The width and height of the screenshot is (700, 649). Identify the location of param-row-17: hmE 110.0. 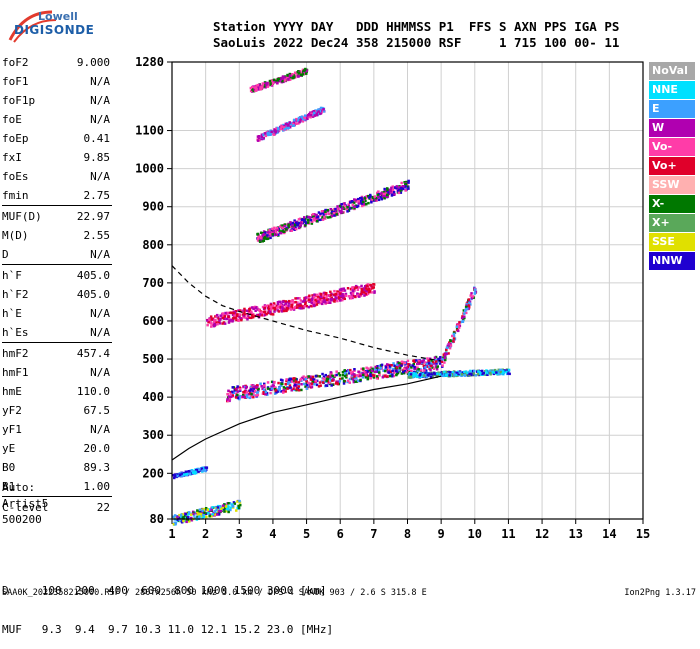
(56, 392).